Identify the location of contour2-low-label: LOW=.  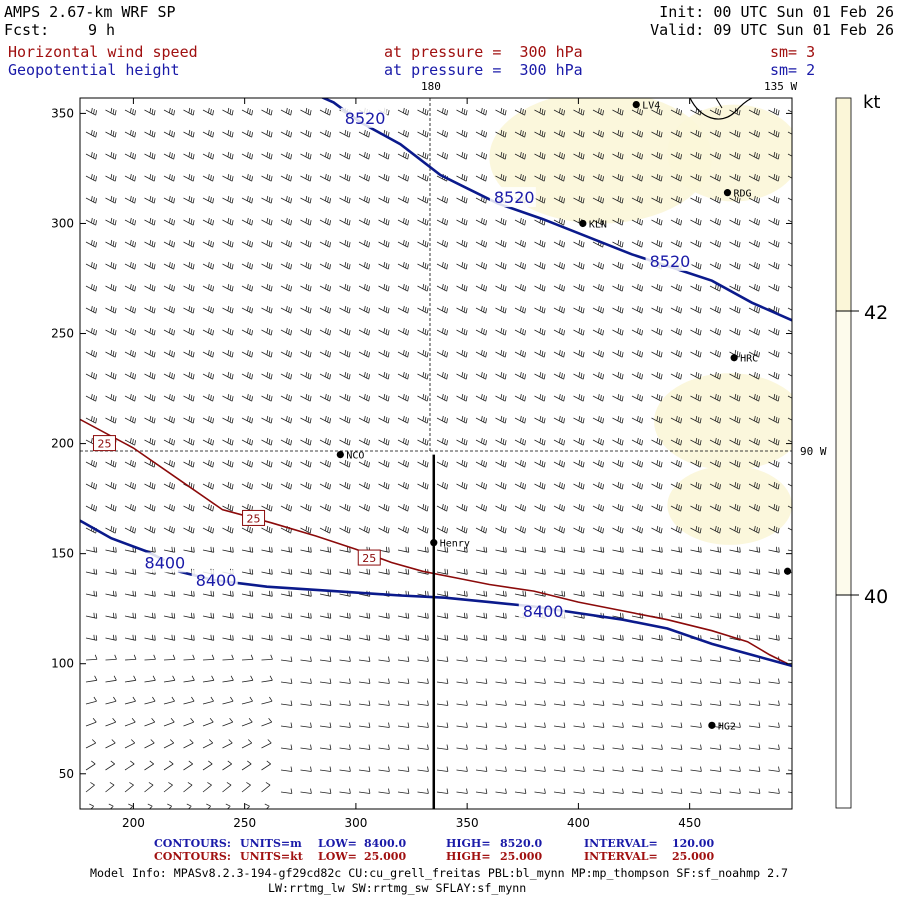
(337, 856).